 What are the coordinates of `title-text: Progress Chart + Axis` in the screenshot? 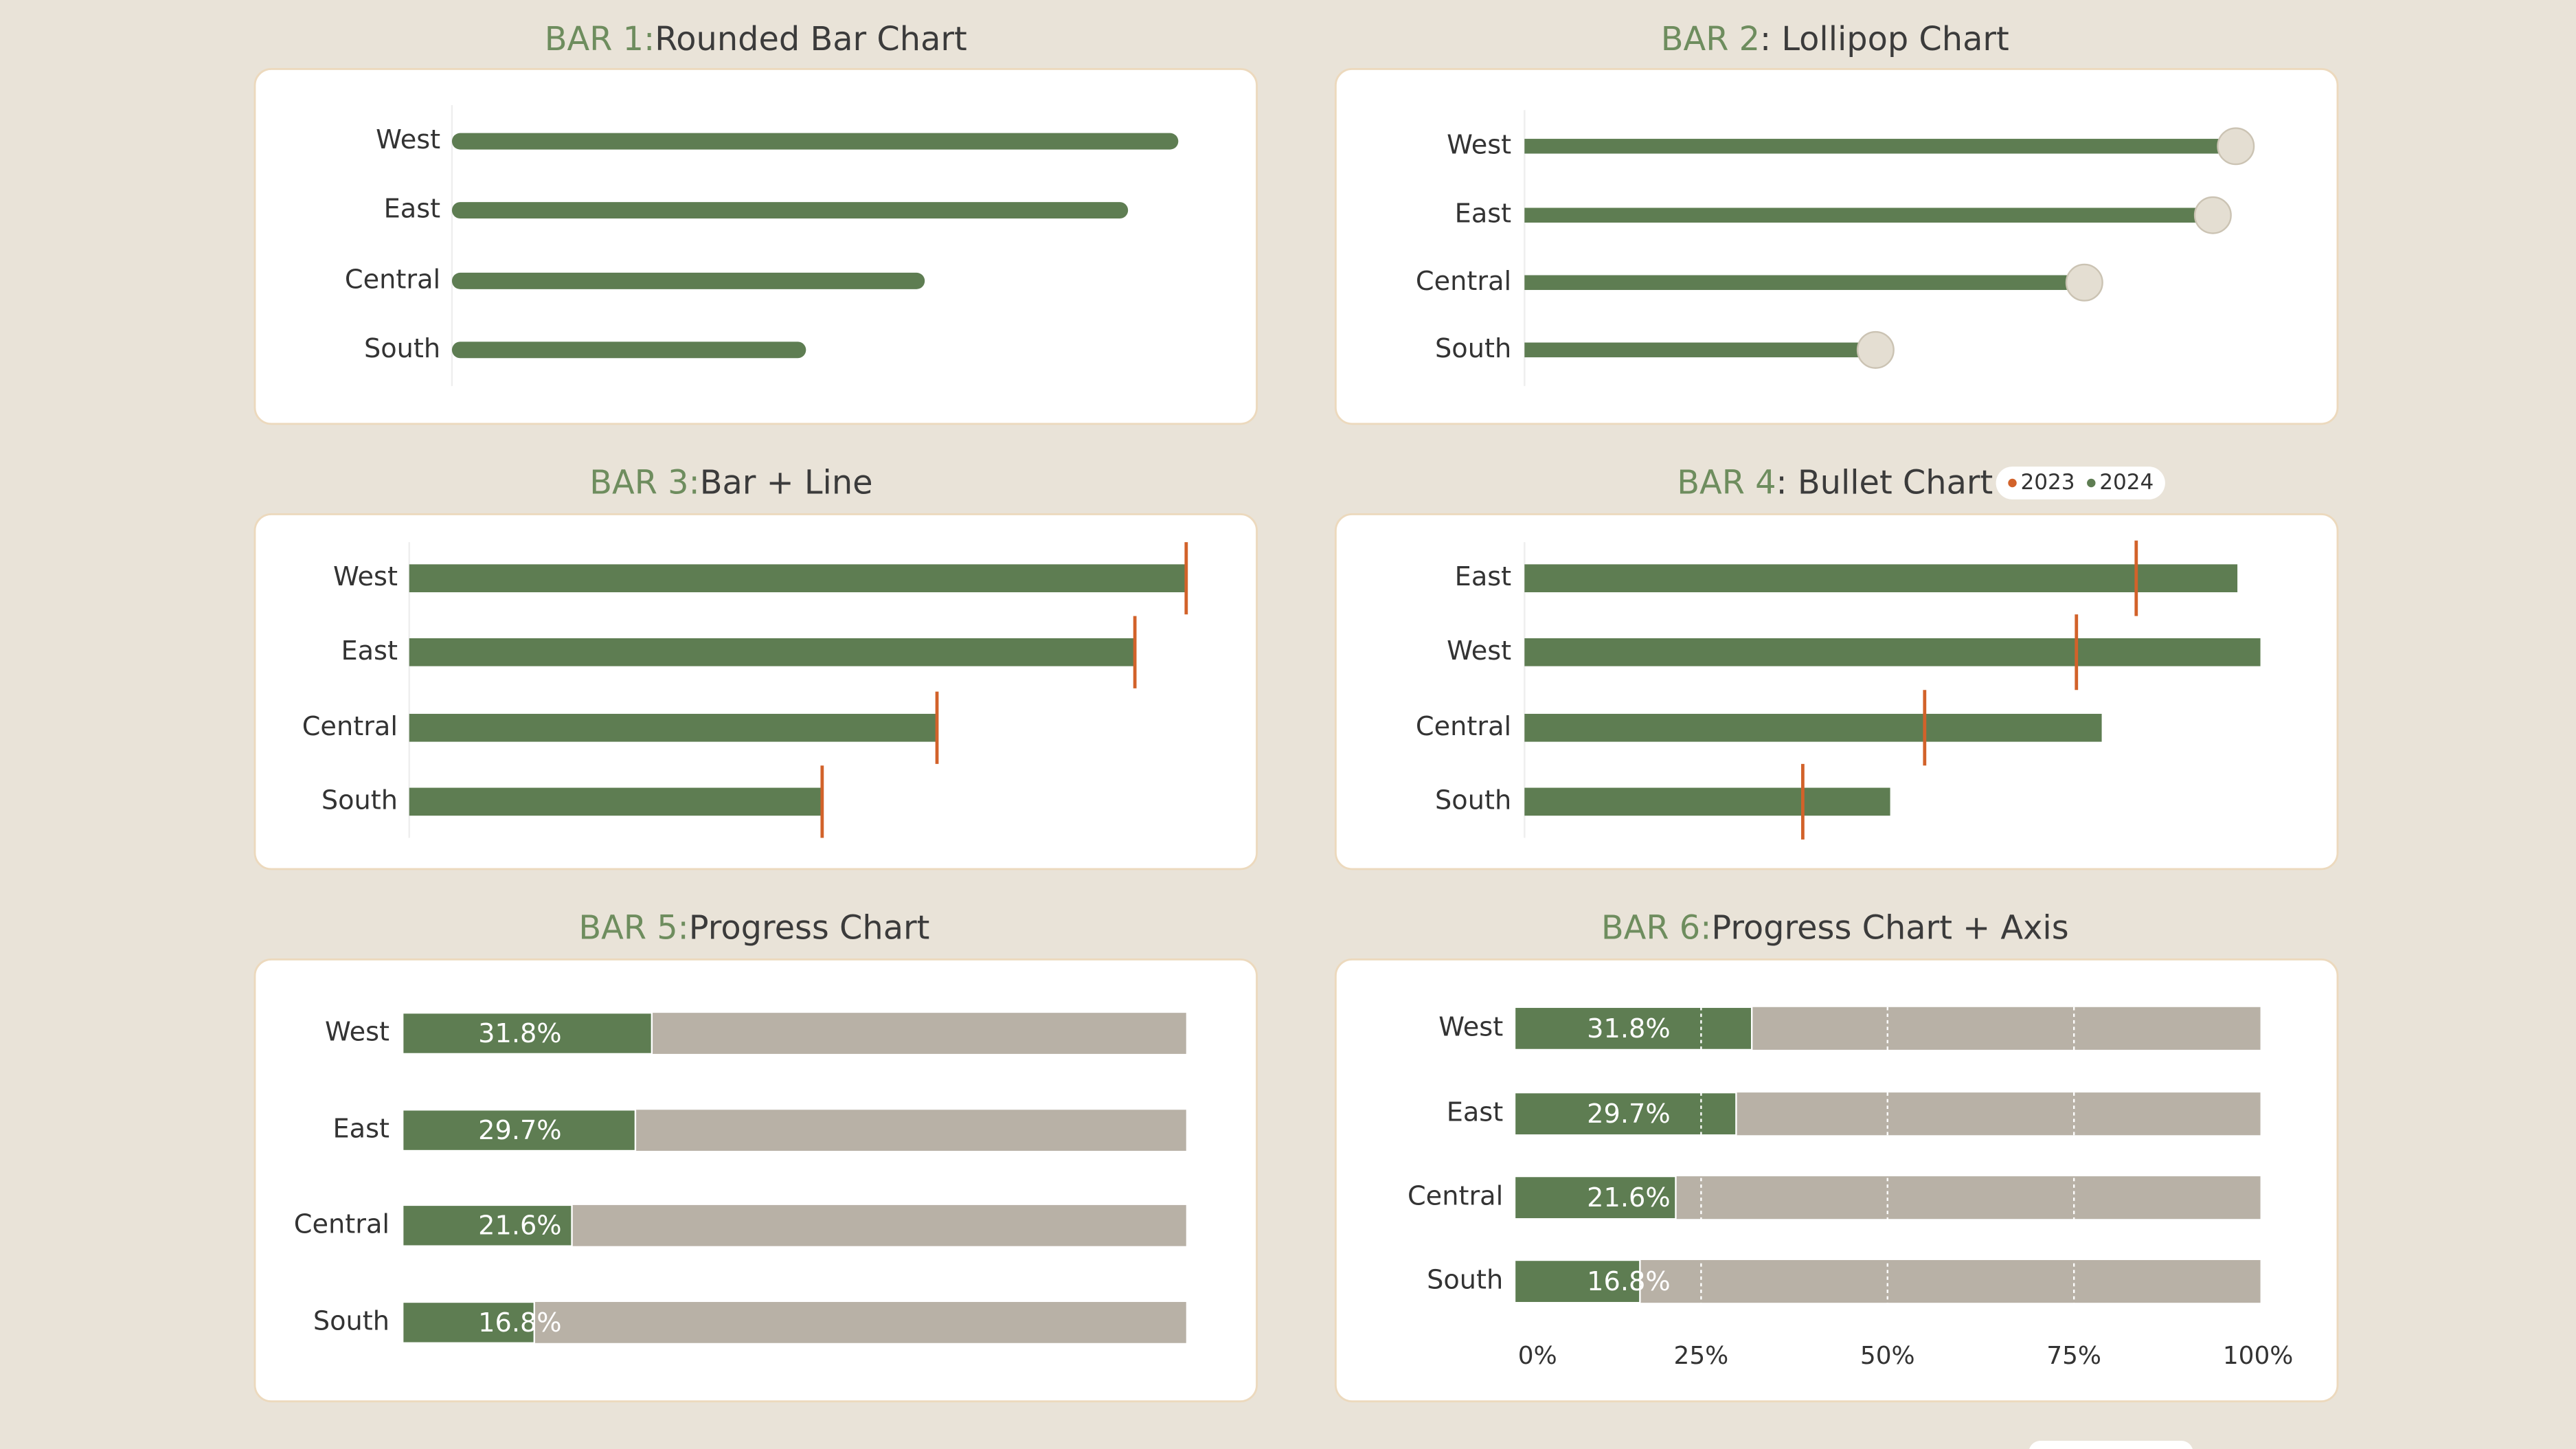 It's located at (1889, 928).